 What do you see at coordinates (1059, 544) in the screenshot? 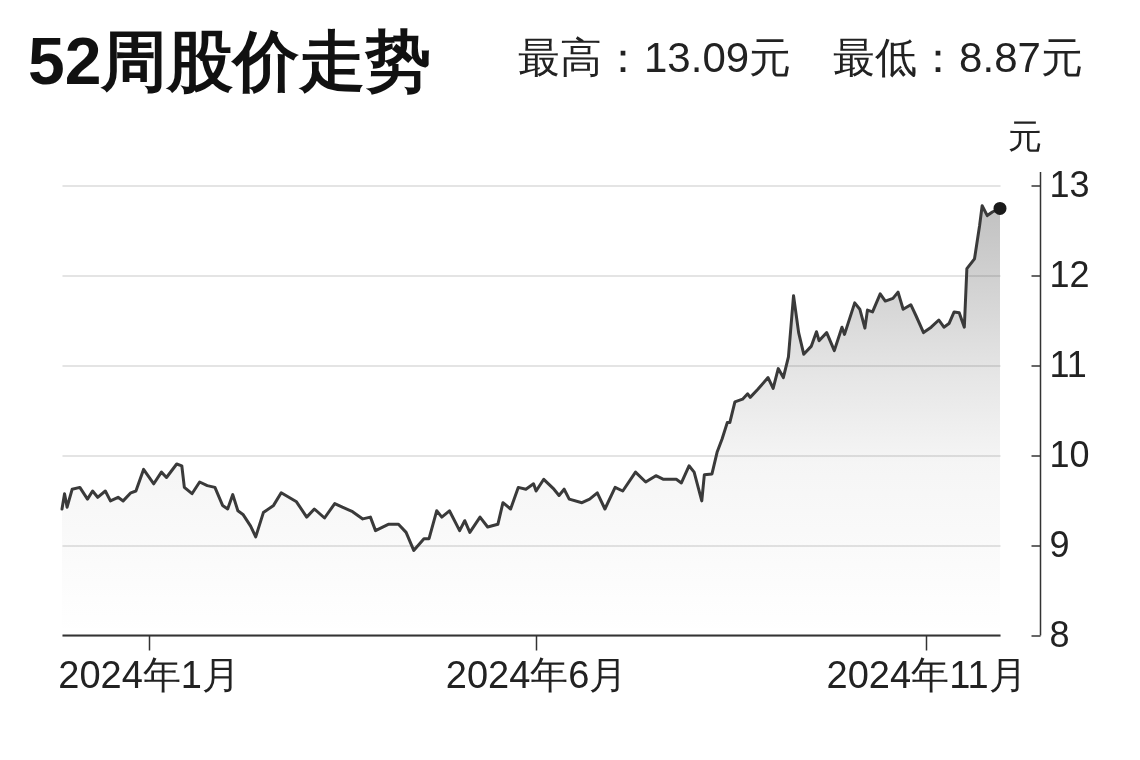
I see `y-tick-label: 9` at bounding box center [1059, 544].